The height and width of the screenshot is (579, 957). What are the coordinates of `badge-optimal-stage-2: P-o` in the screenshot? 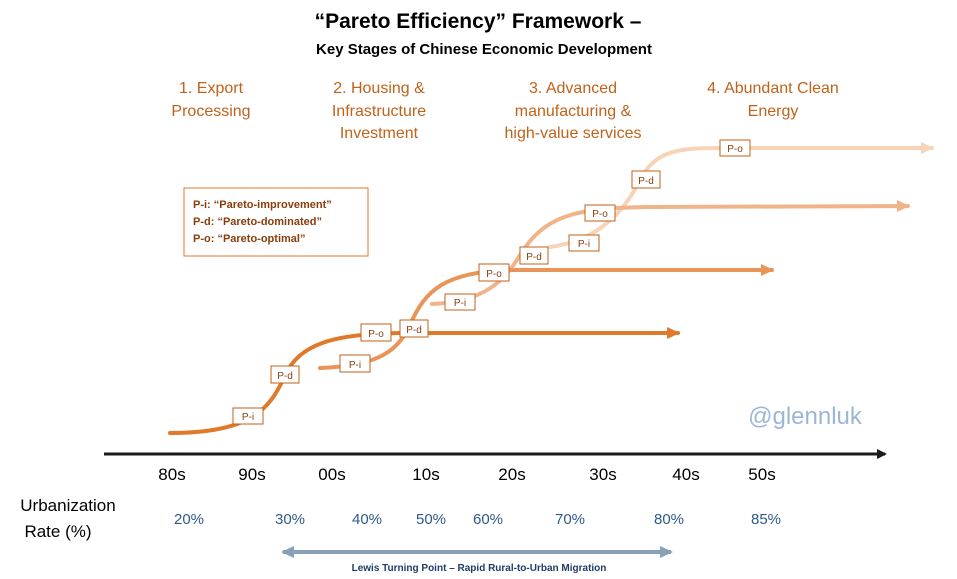 It's located at (494, 272).